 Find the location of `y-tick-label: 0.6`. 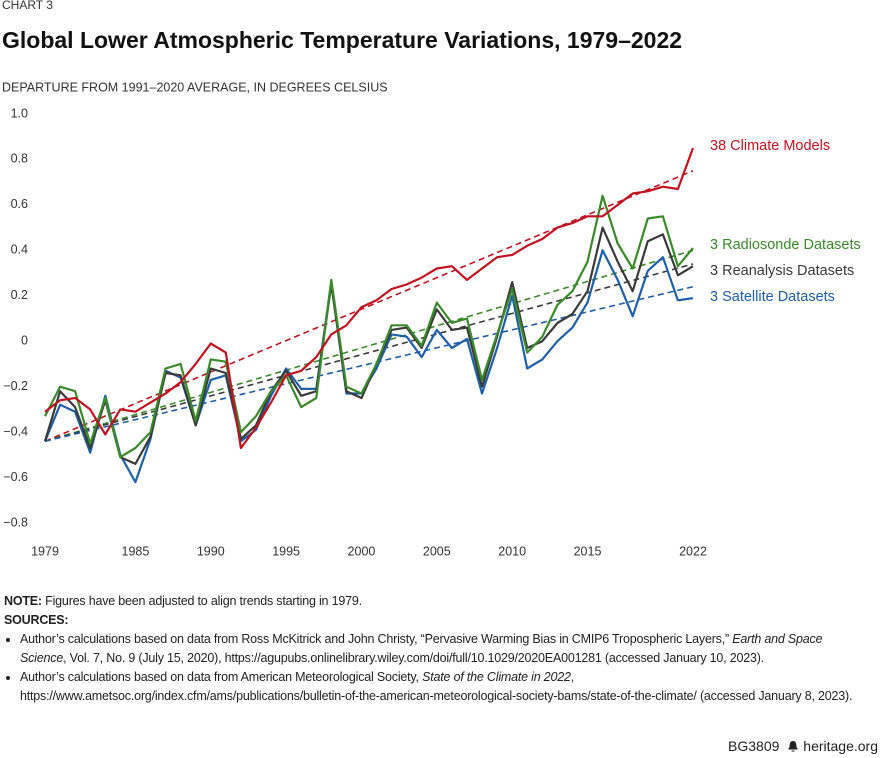

y-tick-label: 0.6 is located at coordinates (19, 204).